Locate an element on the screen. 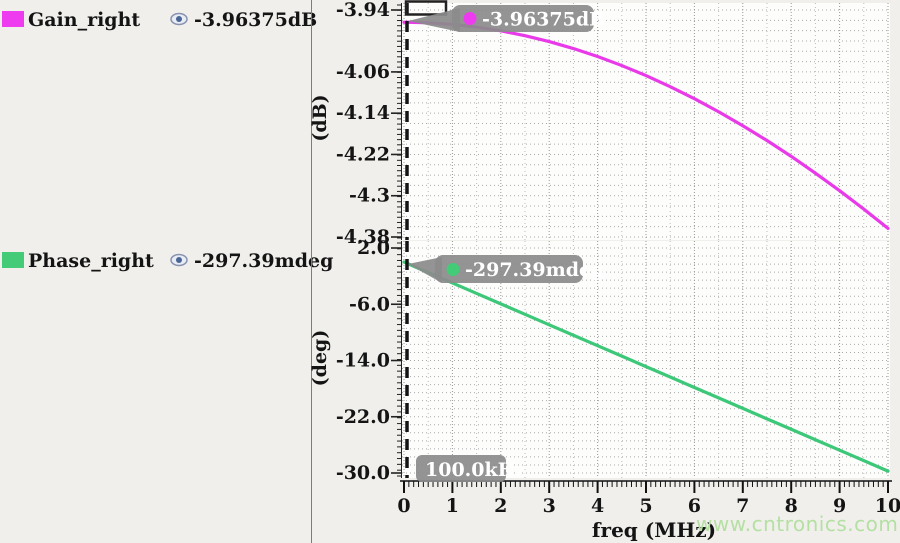 This screenshot has height=543, width=900. legend-item-phase: Phase_right -297.39mdeg is located at coordinates (166, 262).